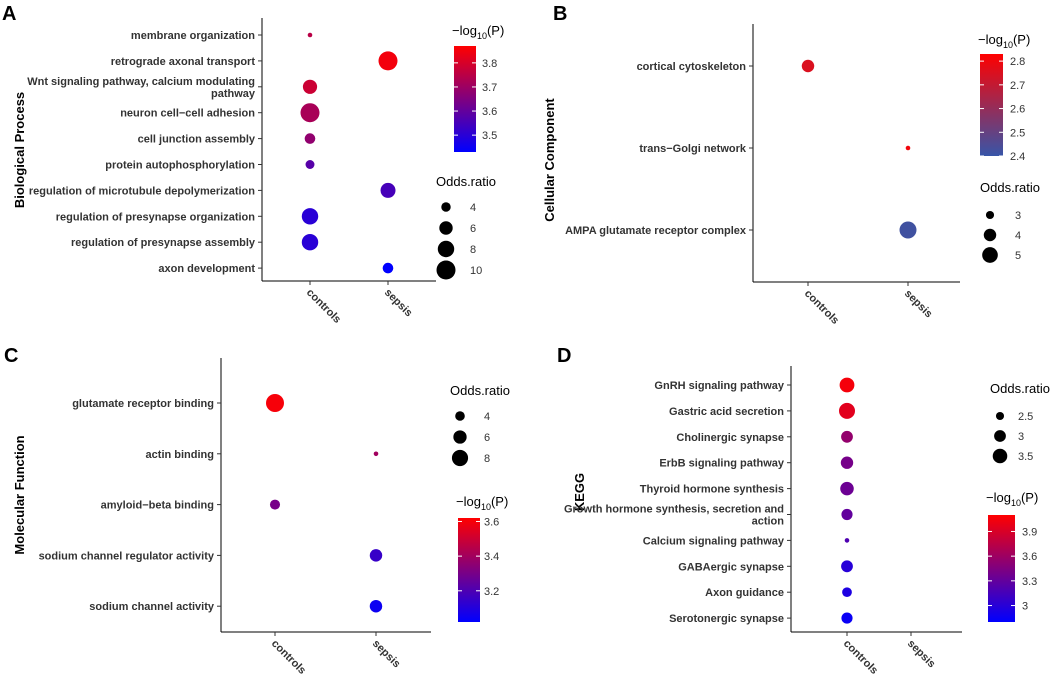  I want to click on y-tick-label: cortical cytoskeleton, so click(692, 67).